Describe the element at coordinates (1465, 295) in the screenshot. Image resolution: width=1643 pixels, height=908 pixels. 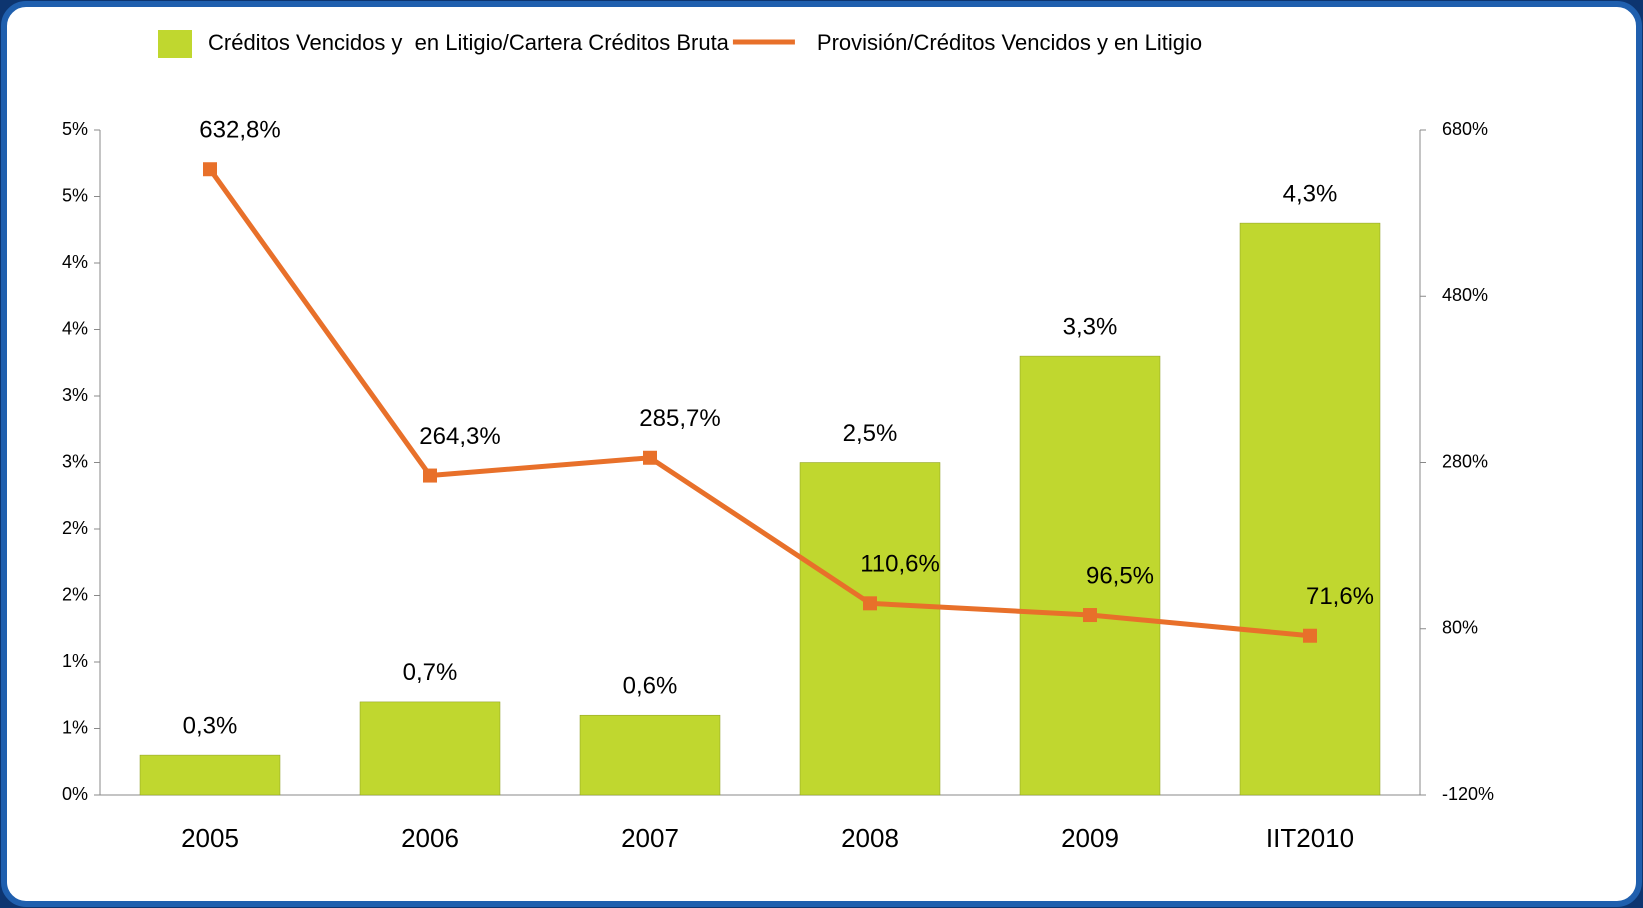
I see `y2-tick-label: 480%` at that location.